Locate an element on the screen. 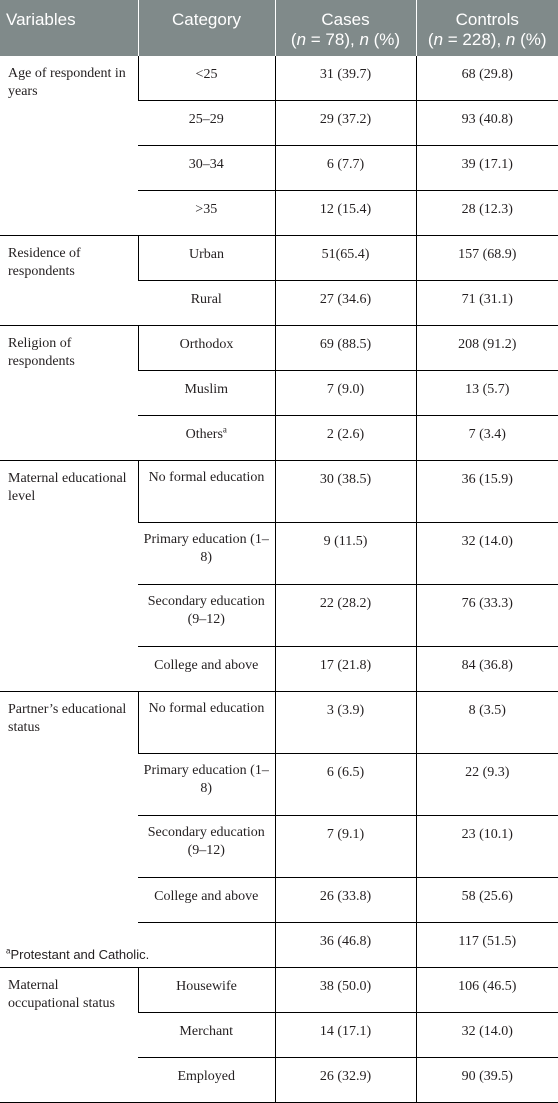 The image size is (558, 1103). controls-cell: 90 (39.5) is located at coordinates (486, 1080).